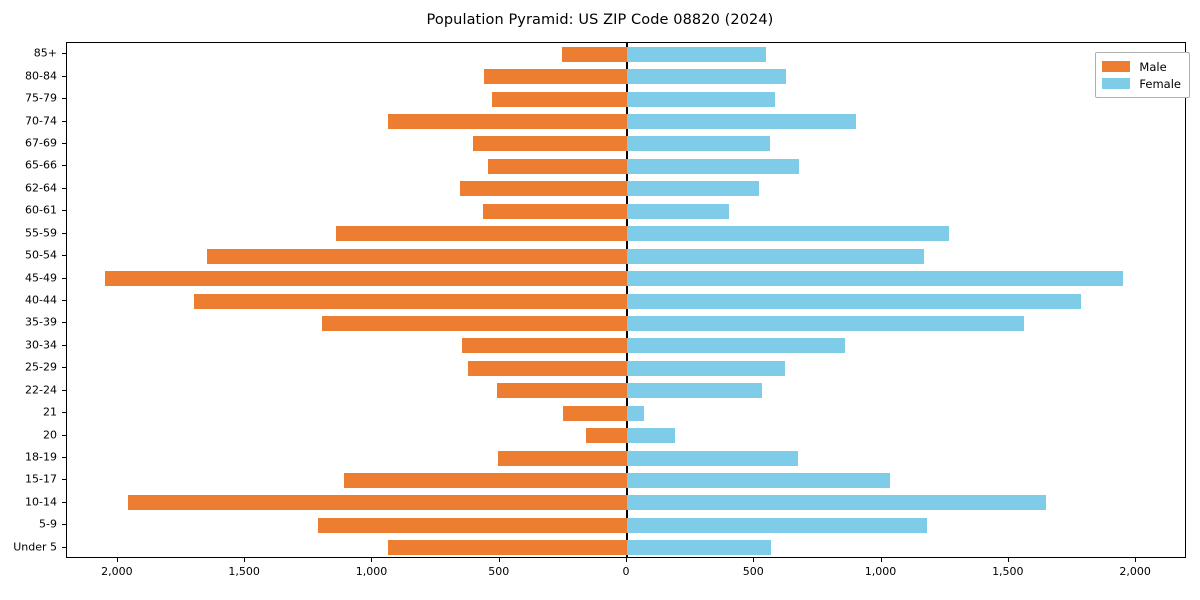 The height and width of the screenshot is (600, 1200). Describe the element at coordinates (50, 412) in the screenshot. I see `y-tick-label: 21` at that location.